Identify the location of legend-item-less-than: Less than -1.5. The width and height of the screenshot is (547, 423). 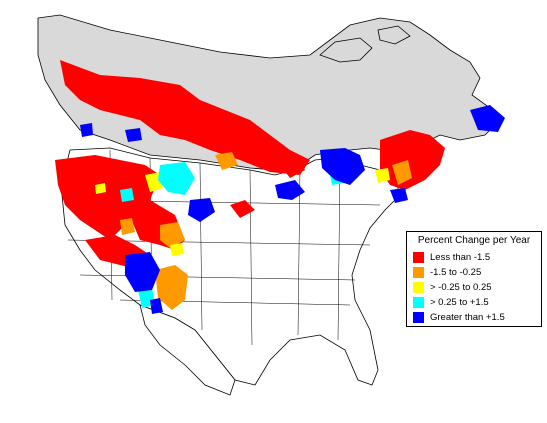
(451, 257).